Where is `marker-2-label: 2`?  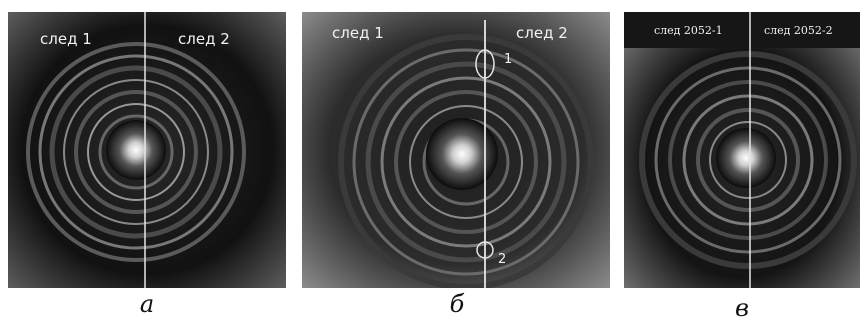
marker-2-label: 2 is located at coordinates (502, 259).